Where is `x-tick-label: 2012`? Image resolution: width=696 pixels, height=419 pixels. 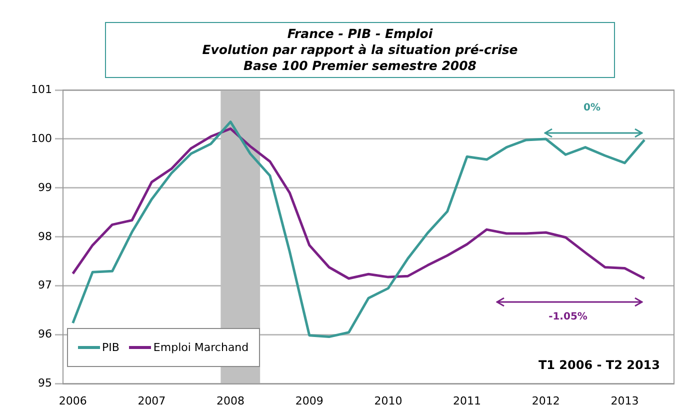
x-tick-label: 2012 is located at coordinates (546, 401).